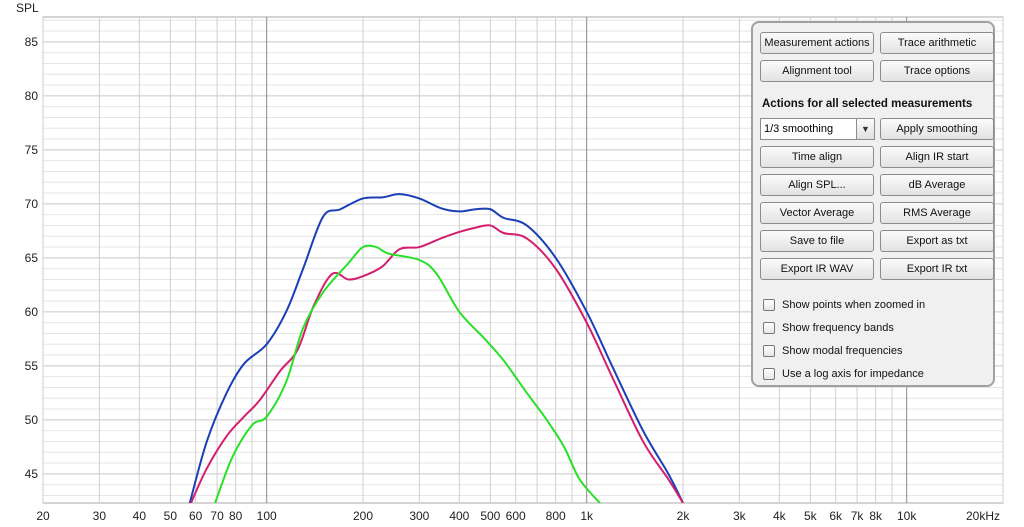 The width and height of the screenshot is (1024, 527). What do you see at coordinates (854, 305) in the screenshot?
I see `checkbox-label: Show points when zoomed in` at bounding box center [854, 305].